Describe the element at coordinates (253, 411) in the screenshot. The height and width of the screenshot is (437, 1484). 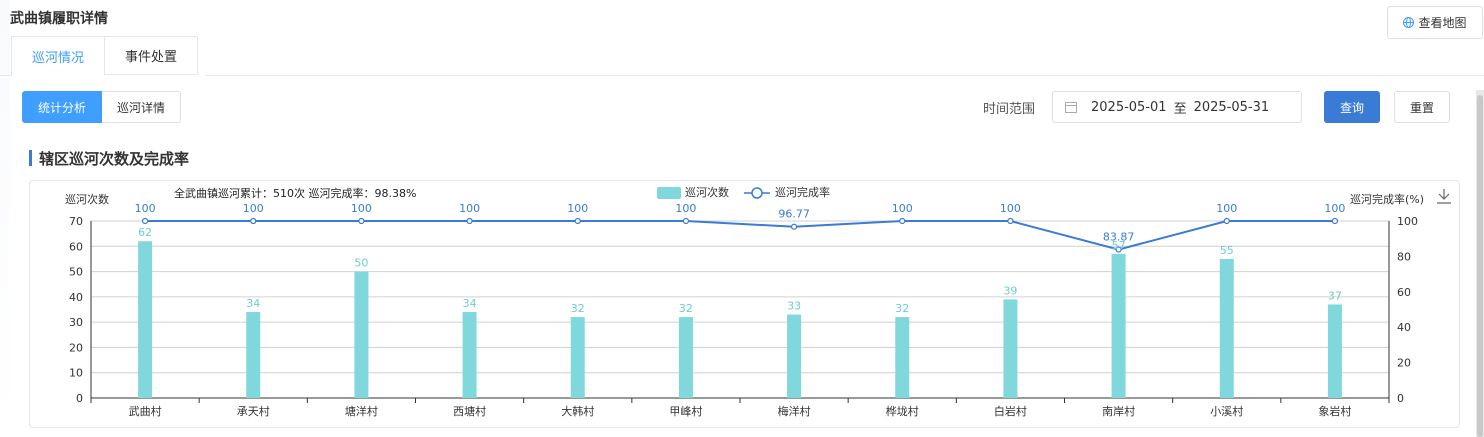
I see `category-label: 承天村` at that location.